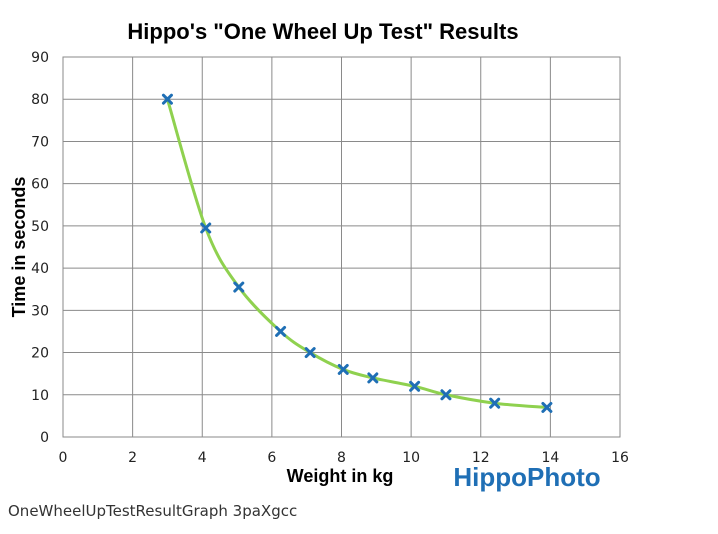 The image size is (718, 534). I want to click on x-axis-ticks: 0 2 4 6 8 10 12 14 16, so click(344, 458).